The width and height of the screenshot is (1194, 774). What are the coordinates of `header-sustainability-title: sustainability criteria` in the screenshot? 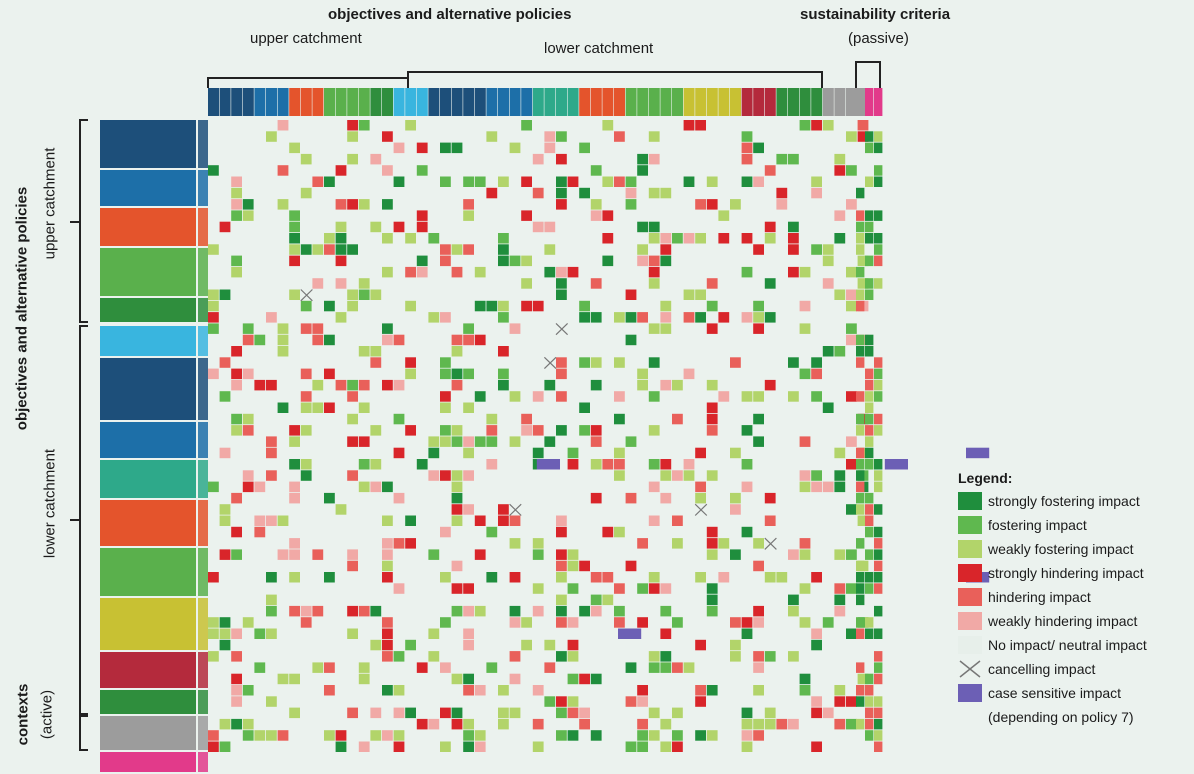 It's located at (875, 14).